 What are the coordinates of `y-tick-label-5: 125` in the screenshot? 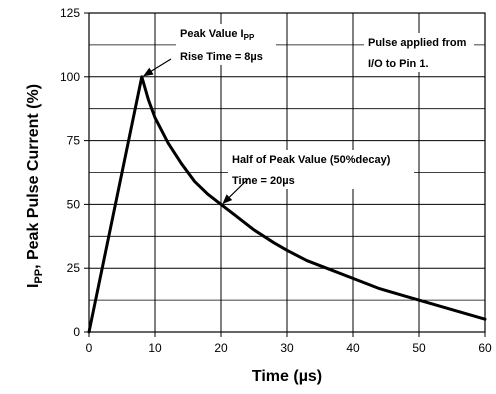 It's located at (70, 13).